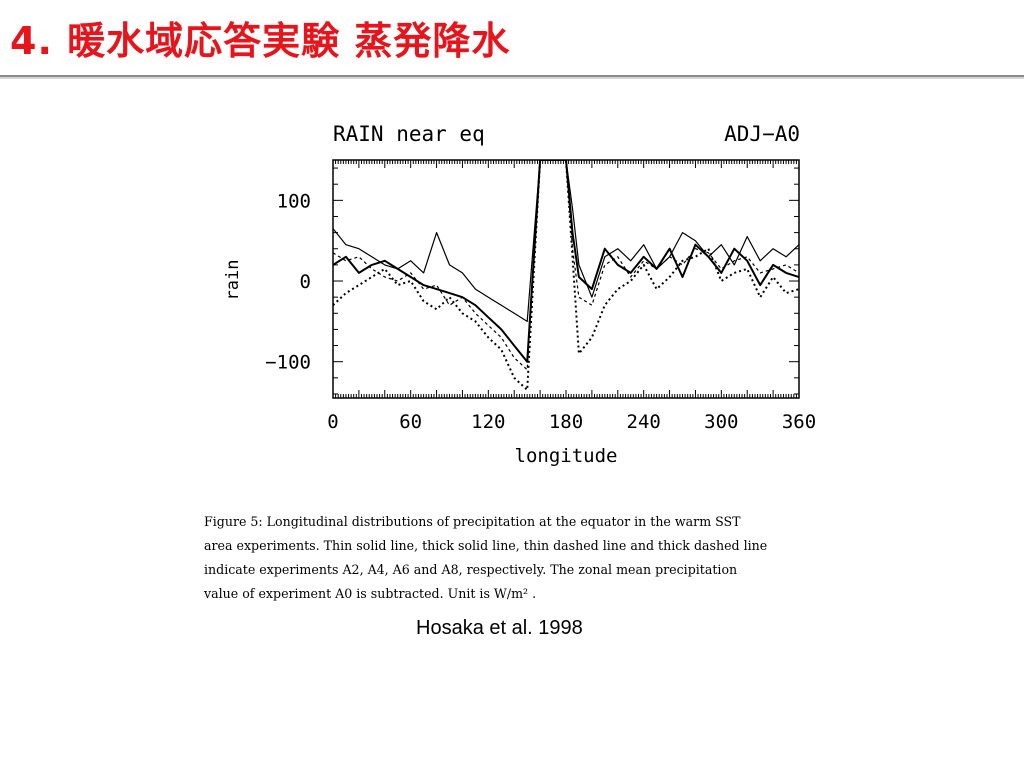 Image resolution: width=1024 pixels, height=768 pixels. I want to click on slide-title: 4. 暖水域応答実験 蒸発降水, so click(260, 41).